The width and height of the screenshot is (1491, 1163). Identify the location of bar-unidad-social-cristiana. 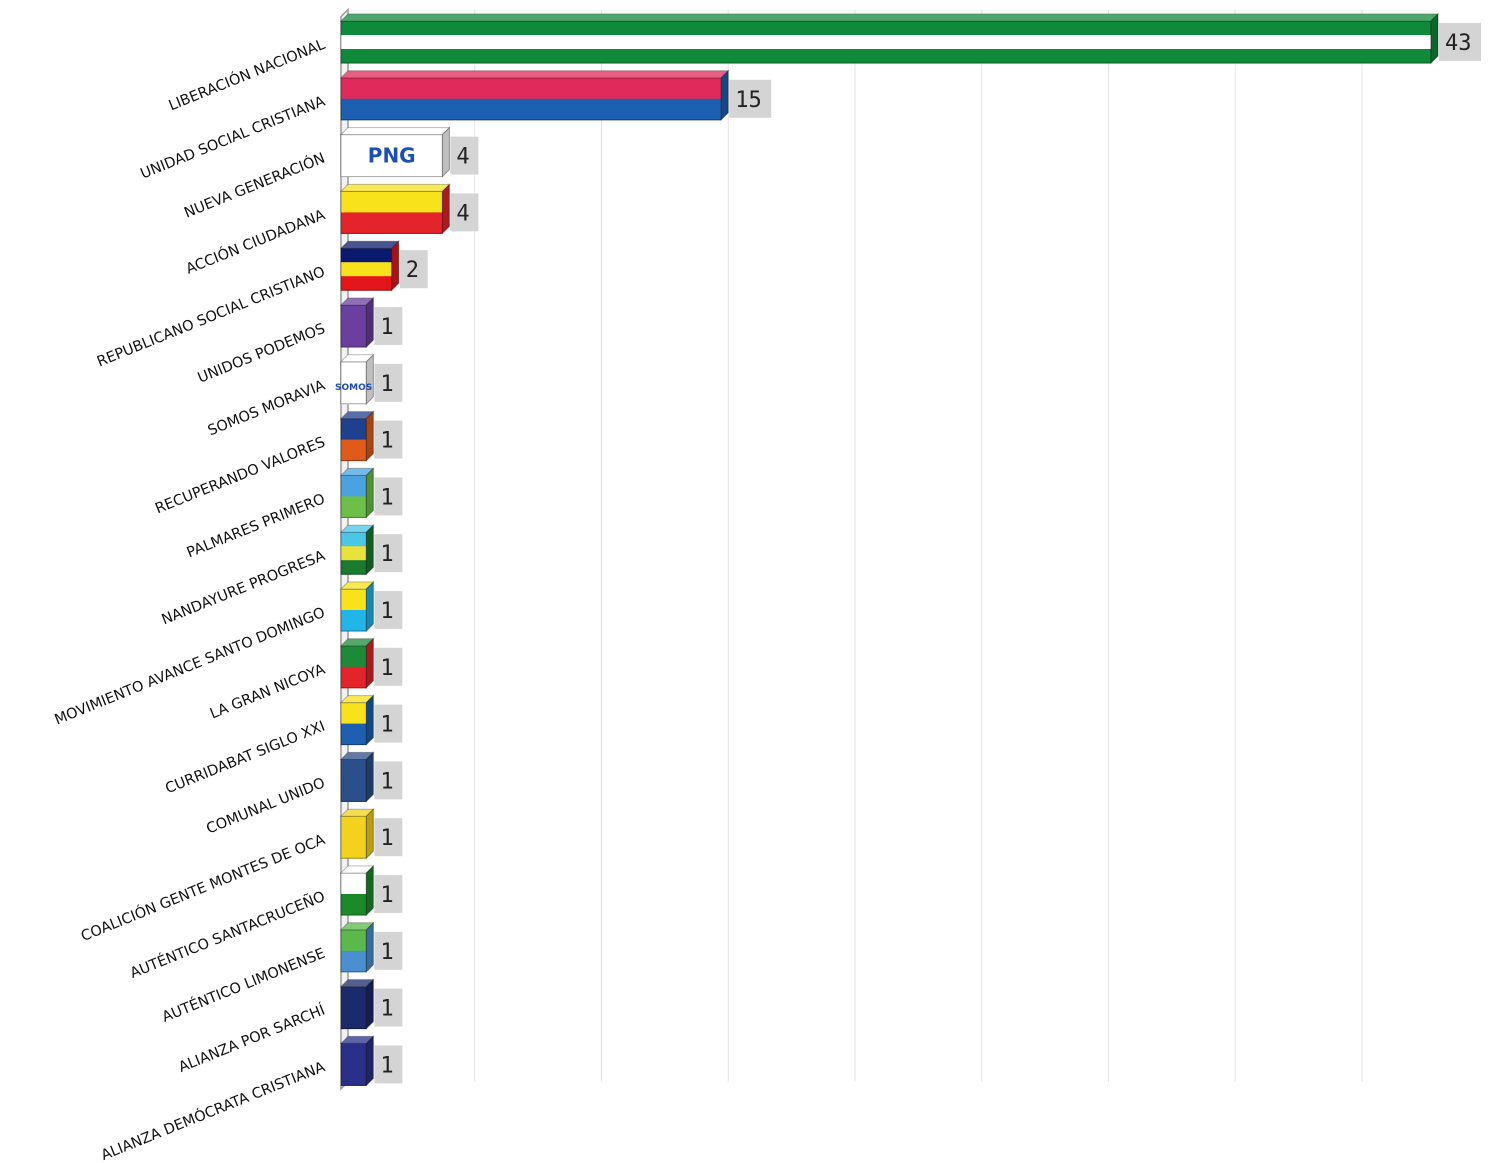
(534, 95).